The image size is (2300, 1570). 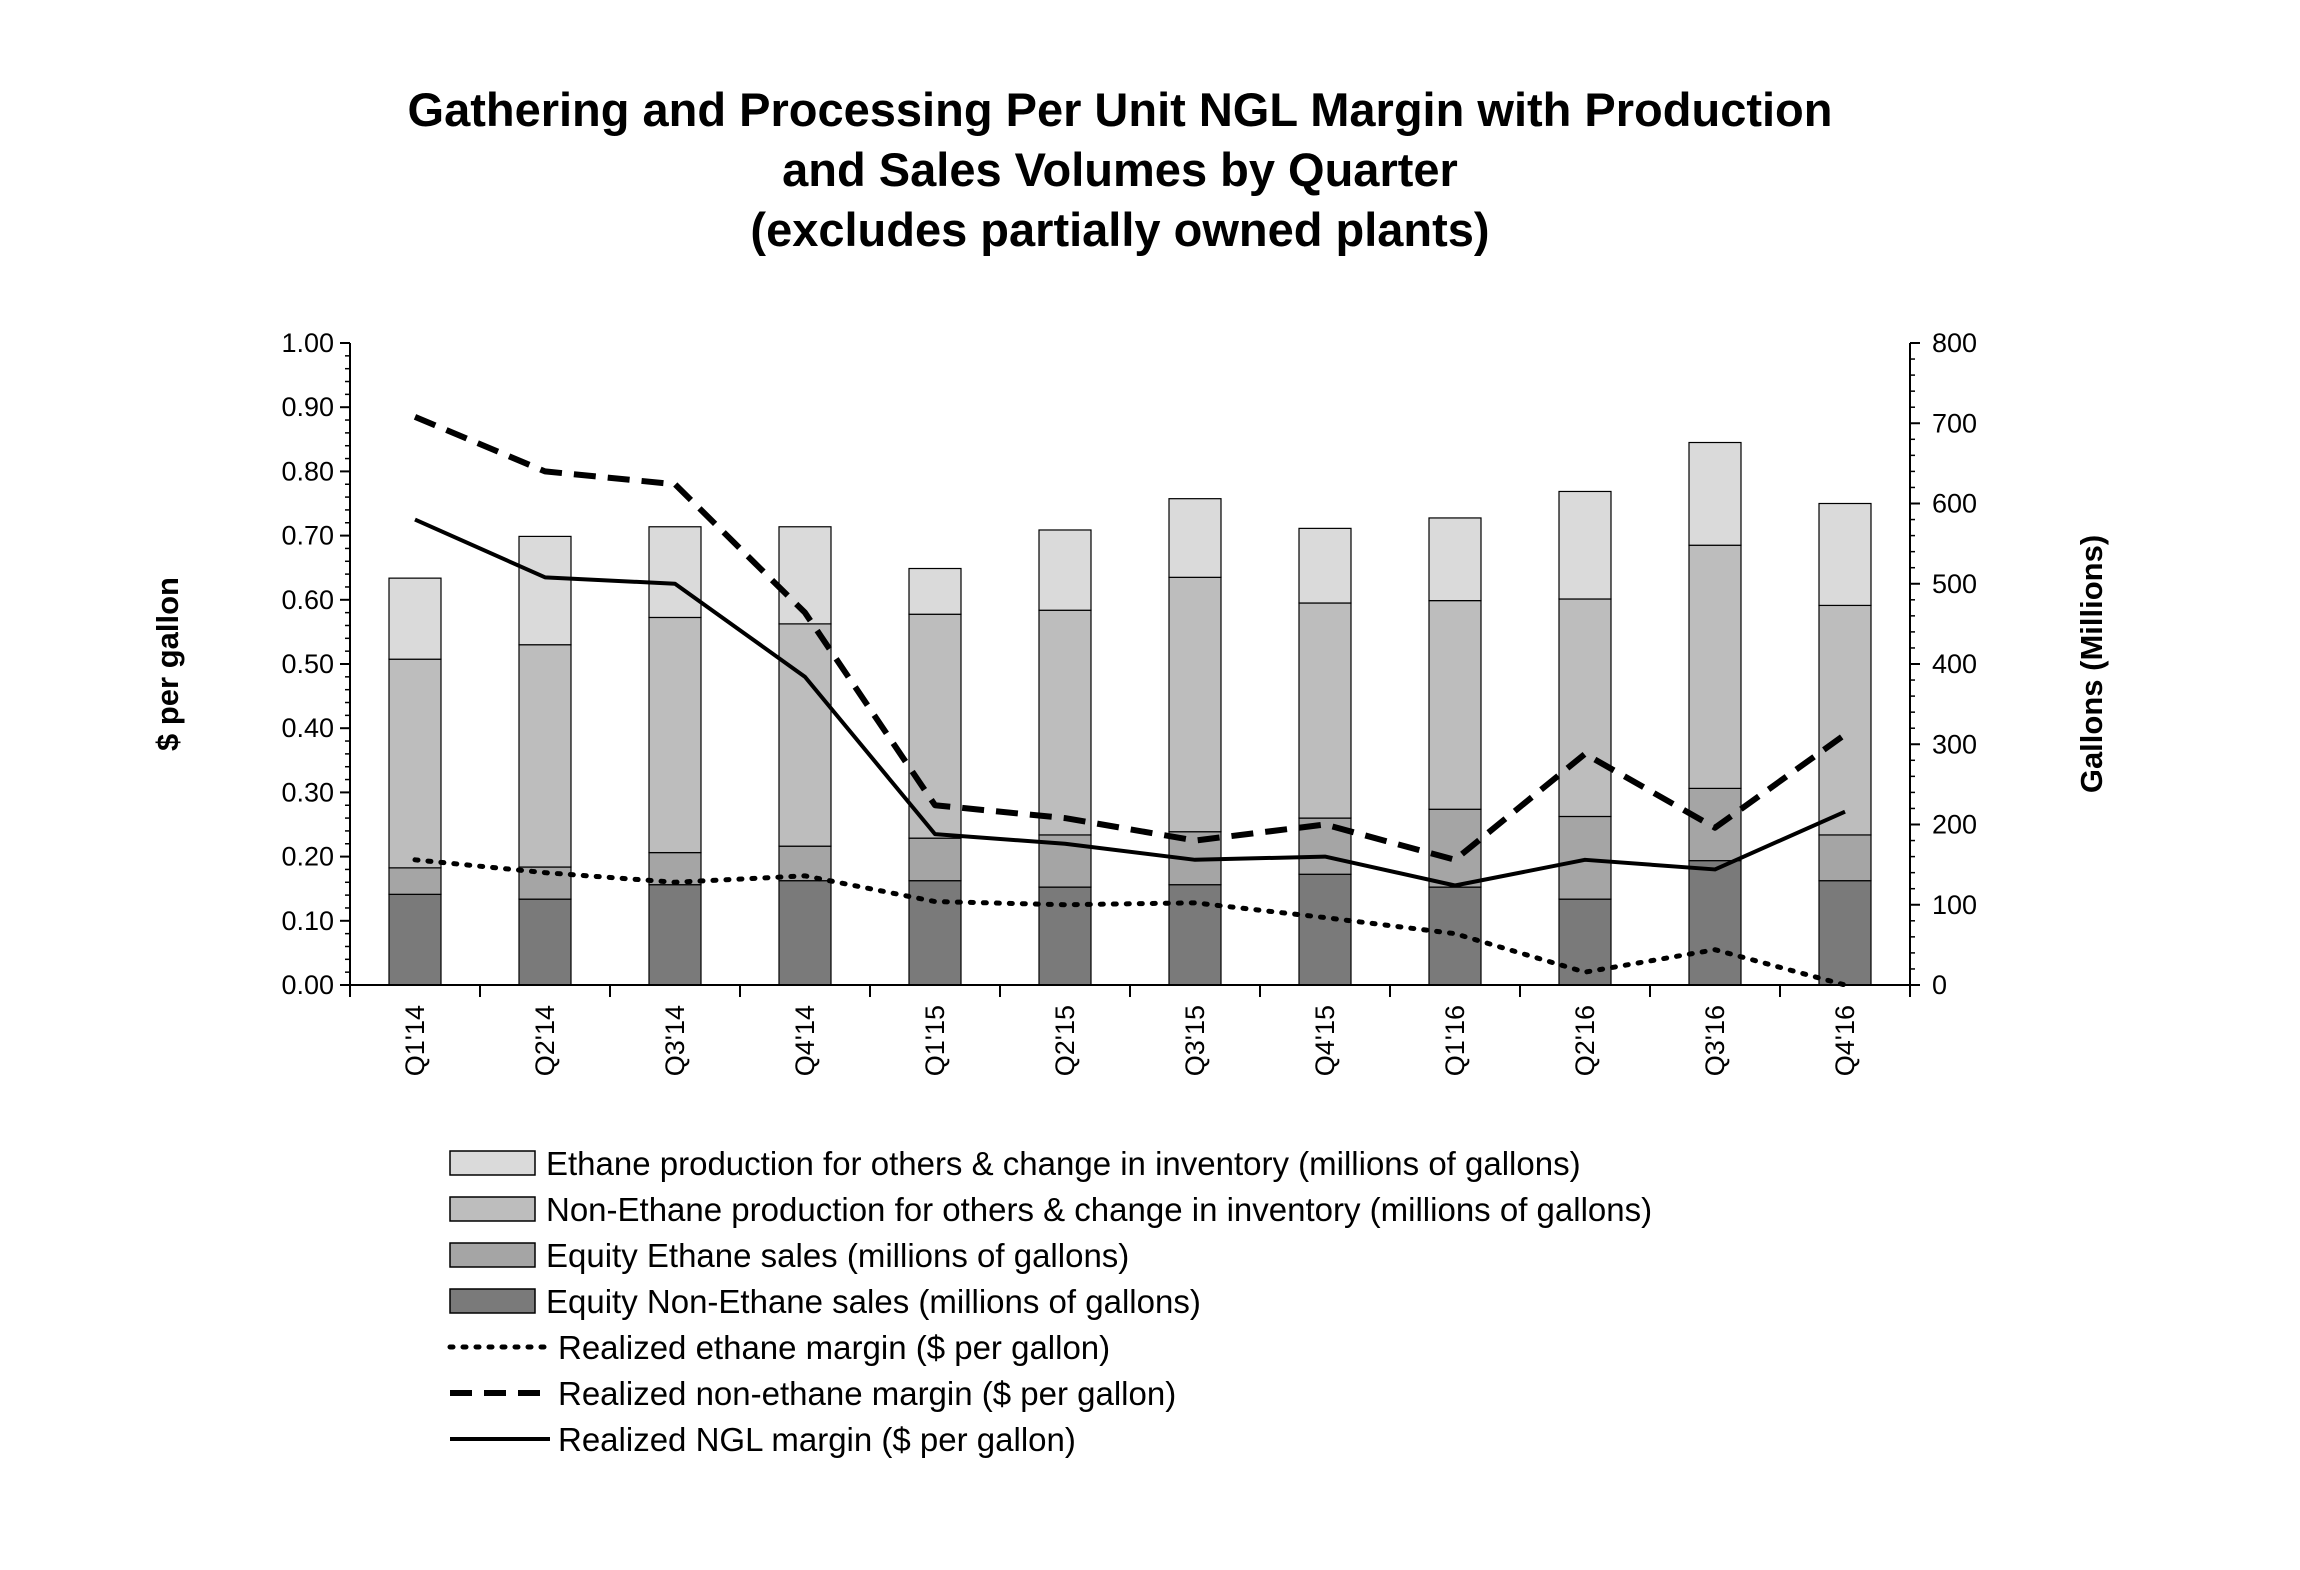 I want to click on x-tick-label: Q2'16, so click(x=1585, y=1040).